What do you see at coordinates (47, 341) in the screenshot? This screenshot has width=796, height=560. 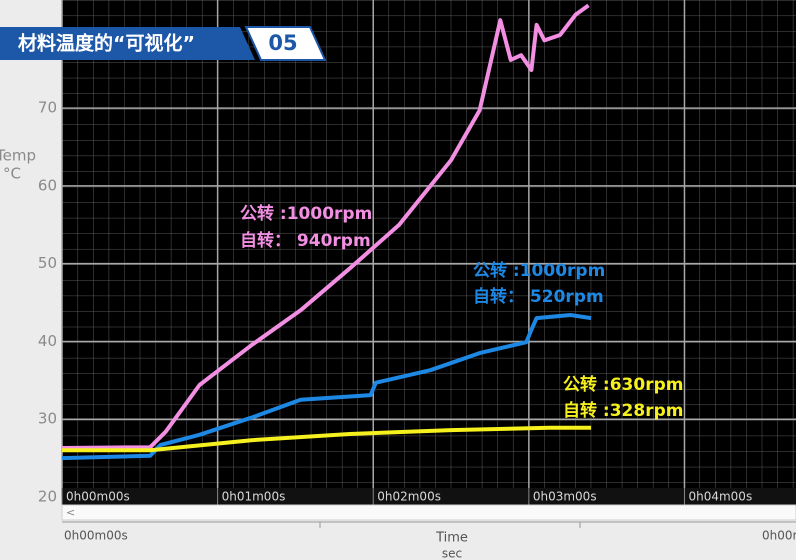 I see `y-tick-label: 40` at bounding box center [47, 341].